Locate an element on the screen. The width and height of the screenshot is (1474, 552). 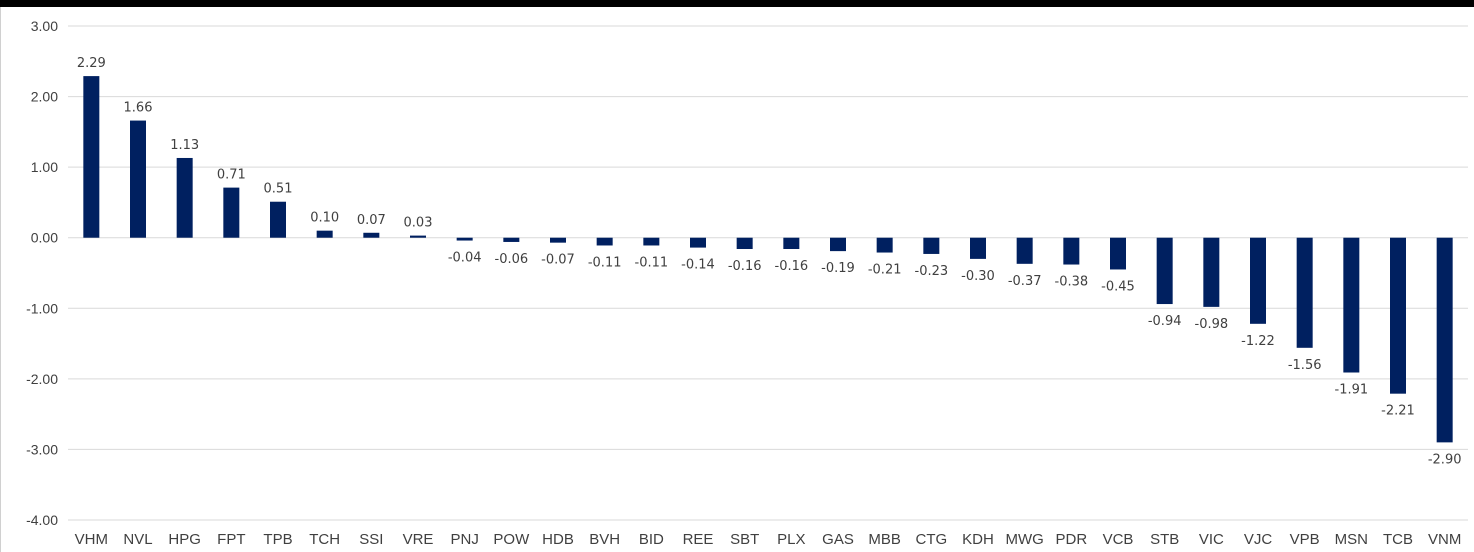
y-tick-label: 2.00 is located at coordinates (44, 97).